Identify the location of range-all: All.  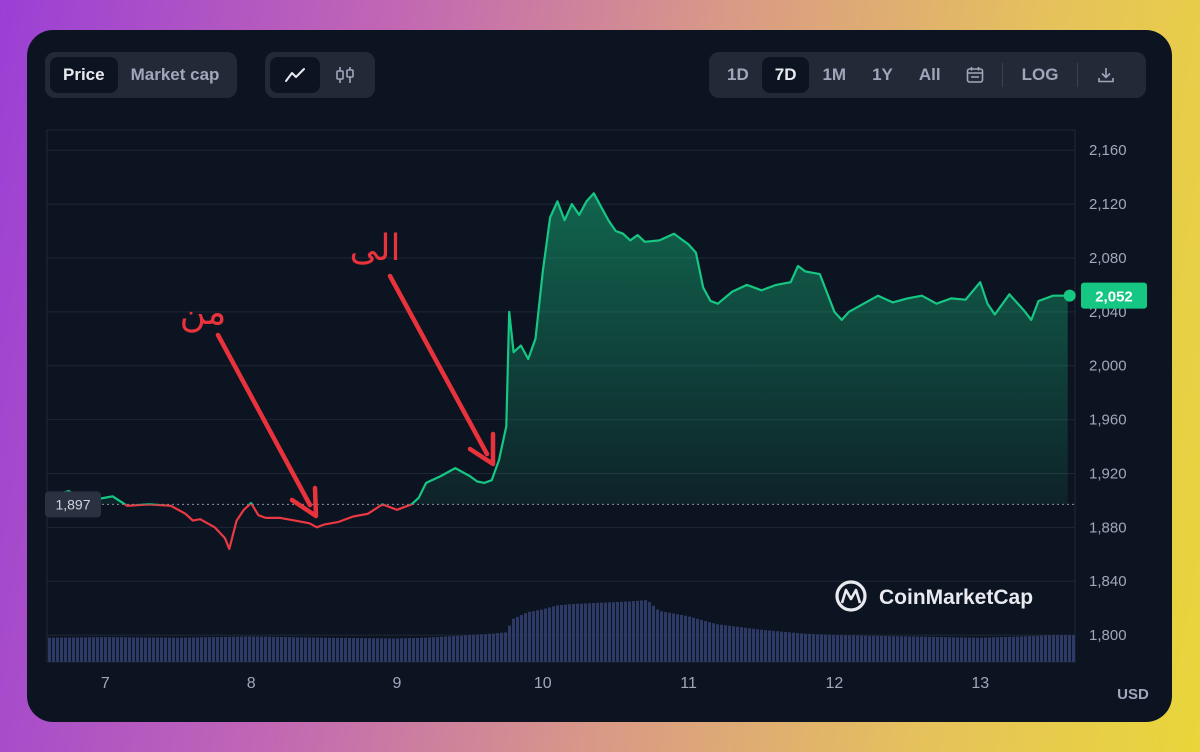
(929, 74).